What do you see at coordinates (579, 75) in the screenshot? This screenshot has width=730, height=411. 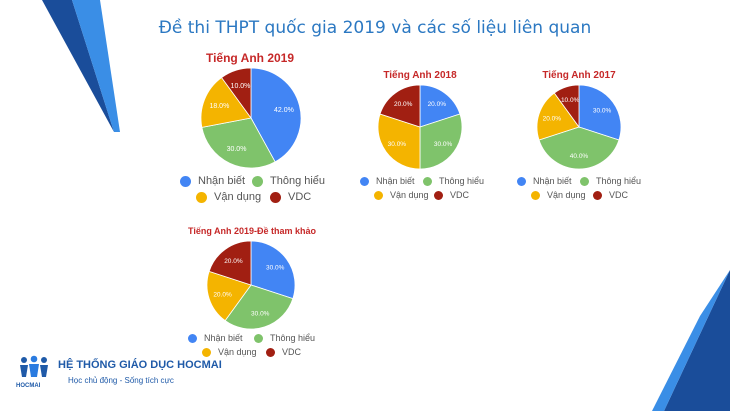 I see `chart-title: Tiếng Anh 2017` at bounding box center [579, 75].